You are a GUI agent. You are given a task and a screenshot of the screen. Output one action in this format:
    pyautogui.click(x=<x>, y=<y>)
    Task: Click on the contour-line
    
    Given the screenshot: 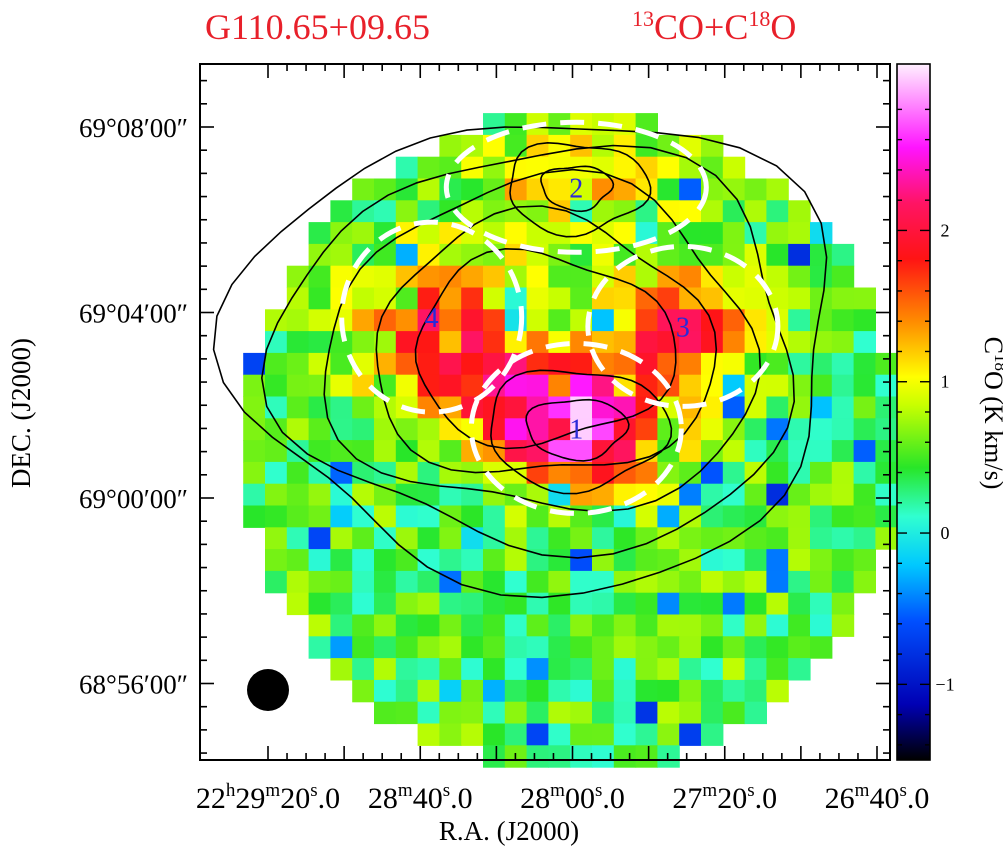 What is the action you would take?
    pyautogui.click(x=546, y=339)
    